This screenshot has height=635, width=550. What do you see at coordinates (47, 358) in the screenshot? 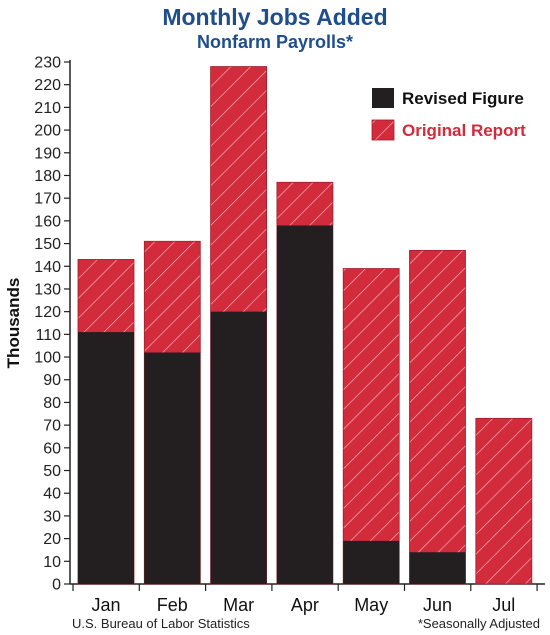
I see `y-tick-label: 100` at bounding box center [47, 358].